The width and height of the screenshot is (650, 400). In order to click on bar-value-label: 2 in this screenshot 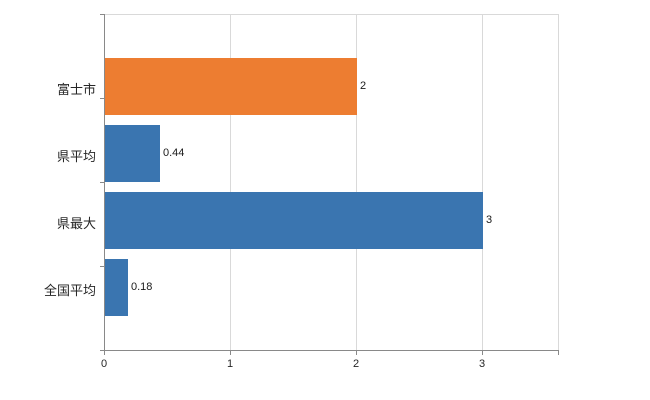, I will do `click(363, 85)`.